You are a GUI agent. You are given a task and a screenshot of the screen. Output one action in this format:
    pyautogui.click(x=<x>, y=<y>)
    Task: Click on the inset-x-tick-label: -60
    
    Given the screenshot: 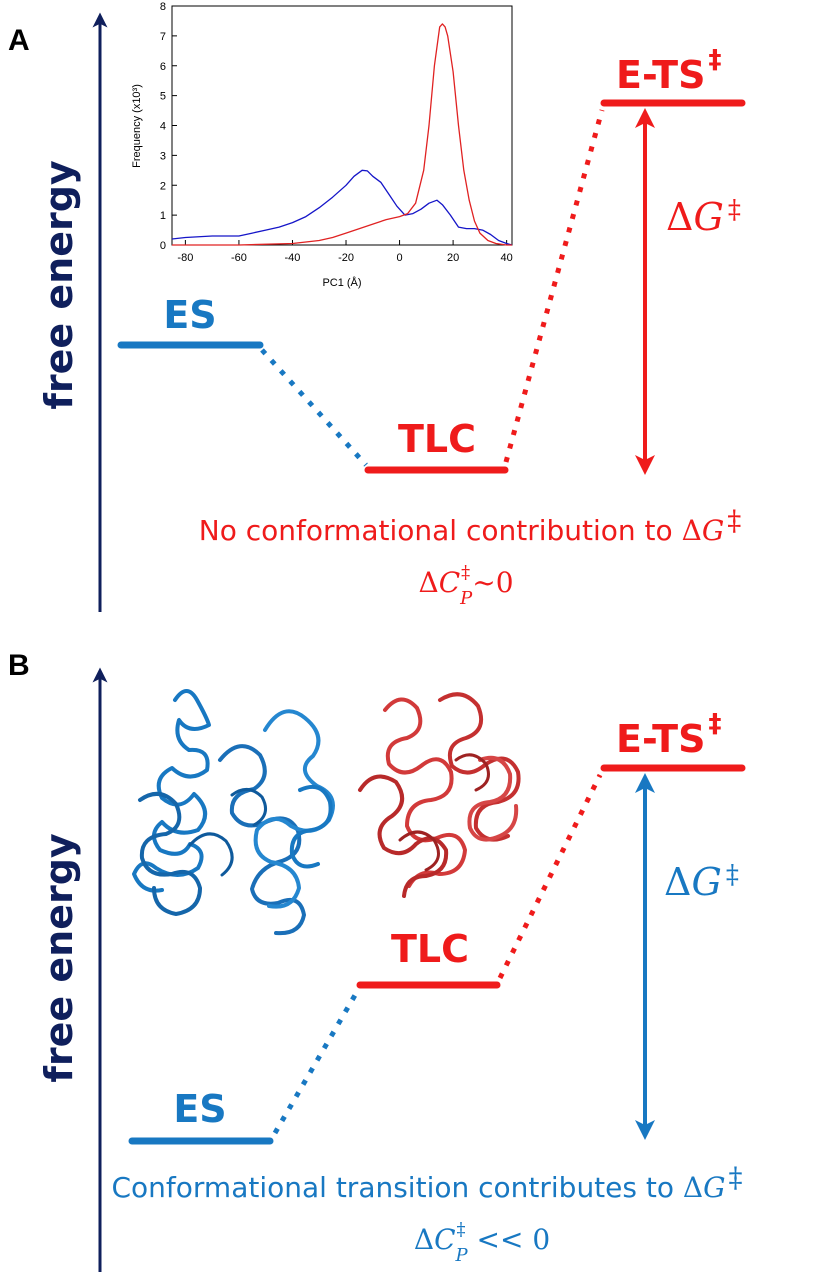 What is the action you would take?
    pyautogui.click(x=239, y=258)
    